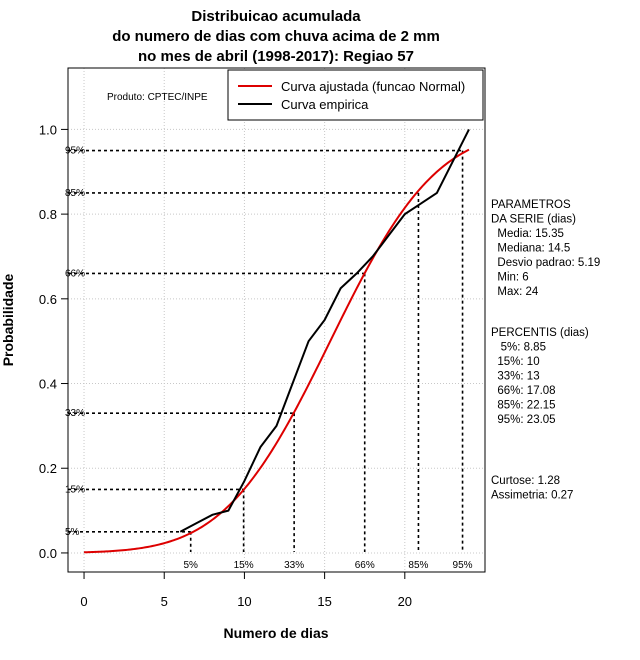 Image resolution: width=640 pixels, height=660 pixels. What do you see at coordinates (244, 601) in the screenshot?
I see `x-tick-label: 10` at bounding box center [244, 601].